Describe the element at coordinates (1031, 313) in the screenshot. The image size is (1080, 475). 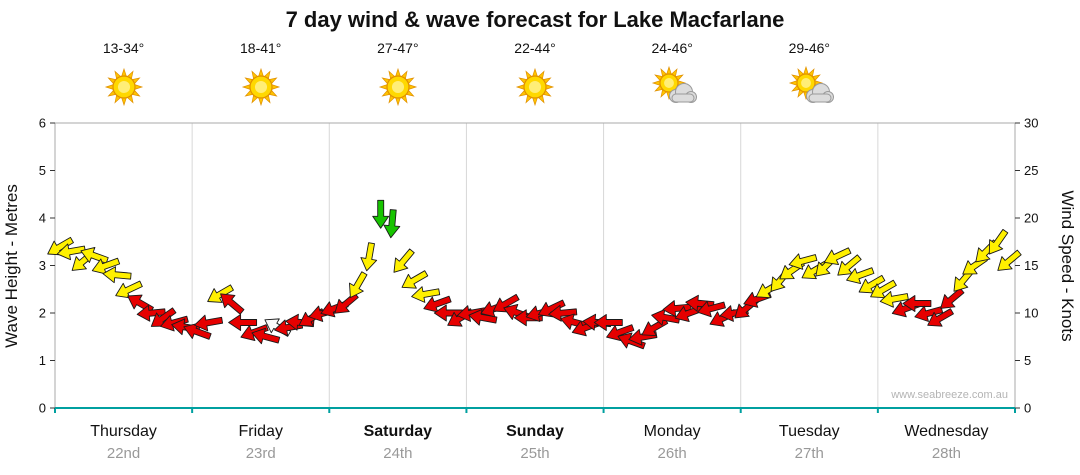
I see `right-tick-label: 10` at that location.